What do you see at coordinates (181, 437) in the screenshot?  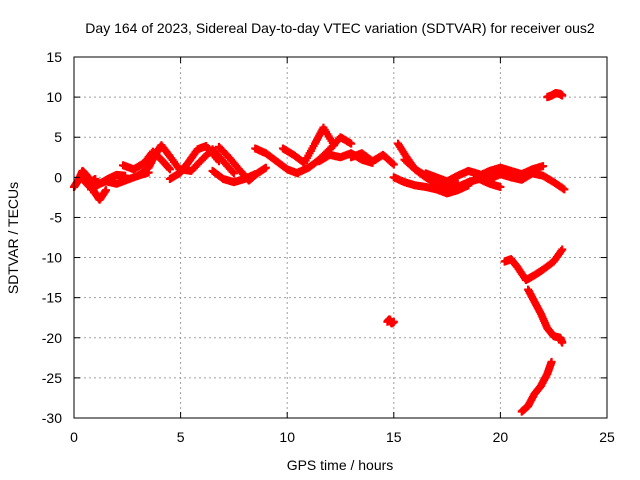 I see `x-tick-label: 5` at bounding box center [181, 437].